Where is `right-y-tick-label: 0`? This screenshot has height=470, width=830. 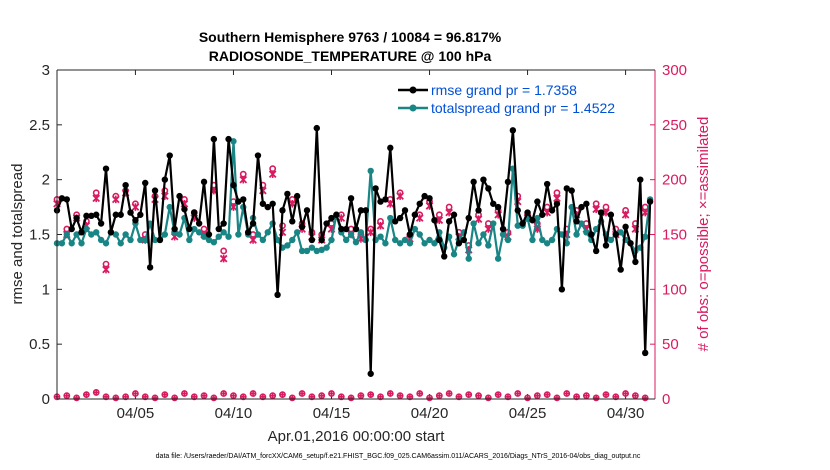 right-y-tick-label: 0 is located at coordinates (666, 399).